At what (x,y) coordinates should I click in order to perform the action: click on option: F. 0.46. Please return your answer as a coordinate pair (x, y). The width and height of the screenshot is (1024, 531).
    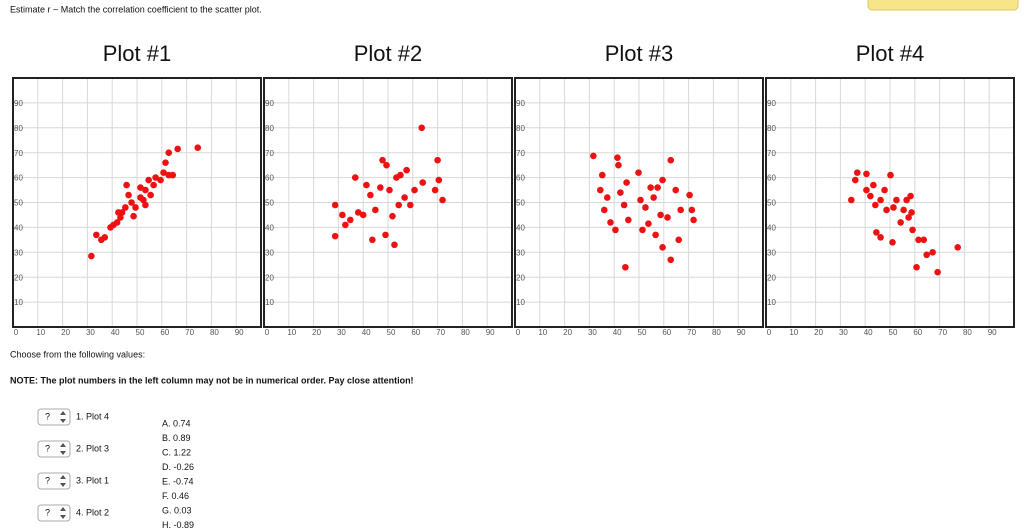
    Looking at the image, I should click on (175, 496).